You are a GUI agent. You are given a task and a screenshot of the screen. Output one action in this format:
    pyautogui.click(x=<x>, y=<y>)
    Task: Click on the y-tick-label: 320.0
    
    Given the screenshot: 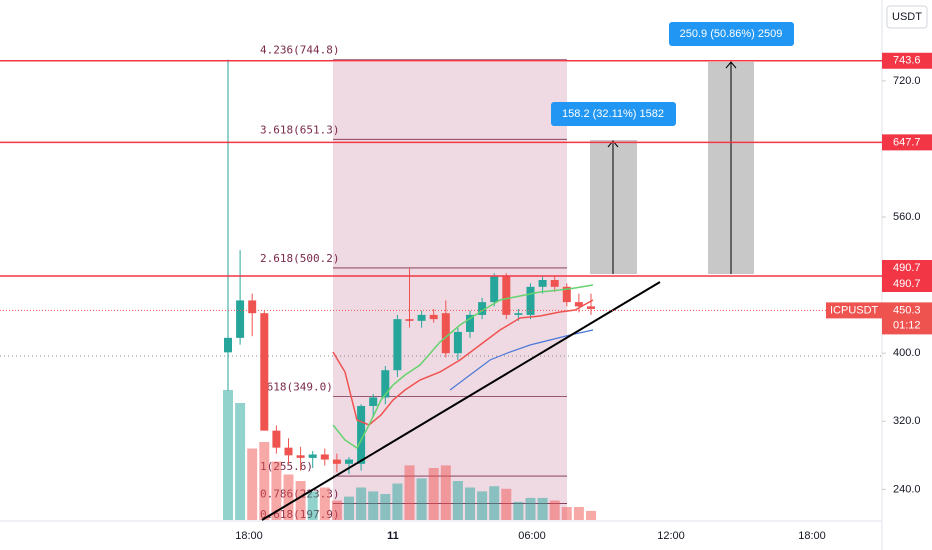 What is the action you would take?
    pyautogui.click(x=907, y=421)
    